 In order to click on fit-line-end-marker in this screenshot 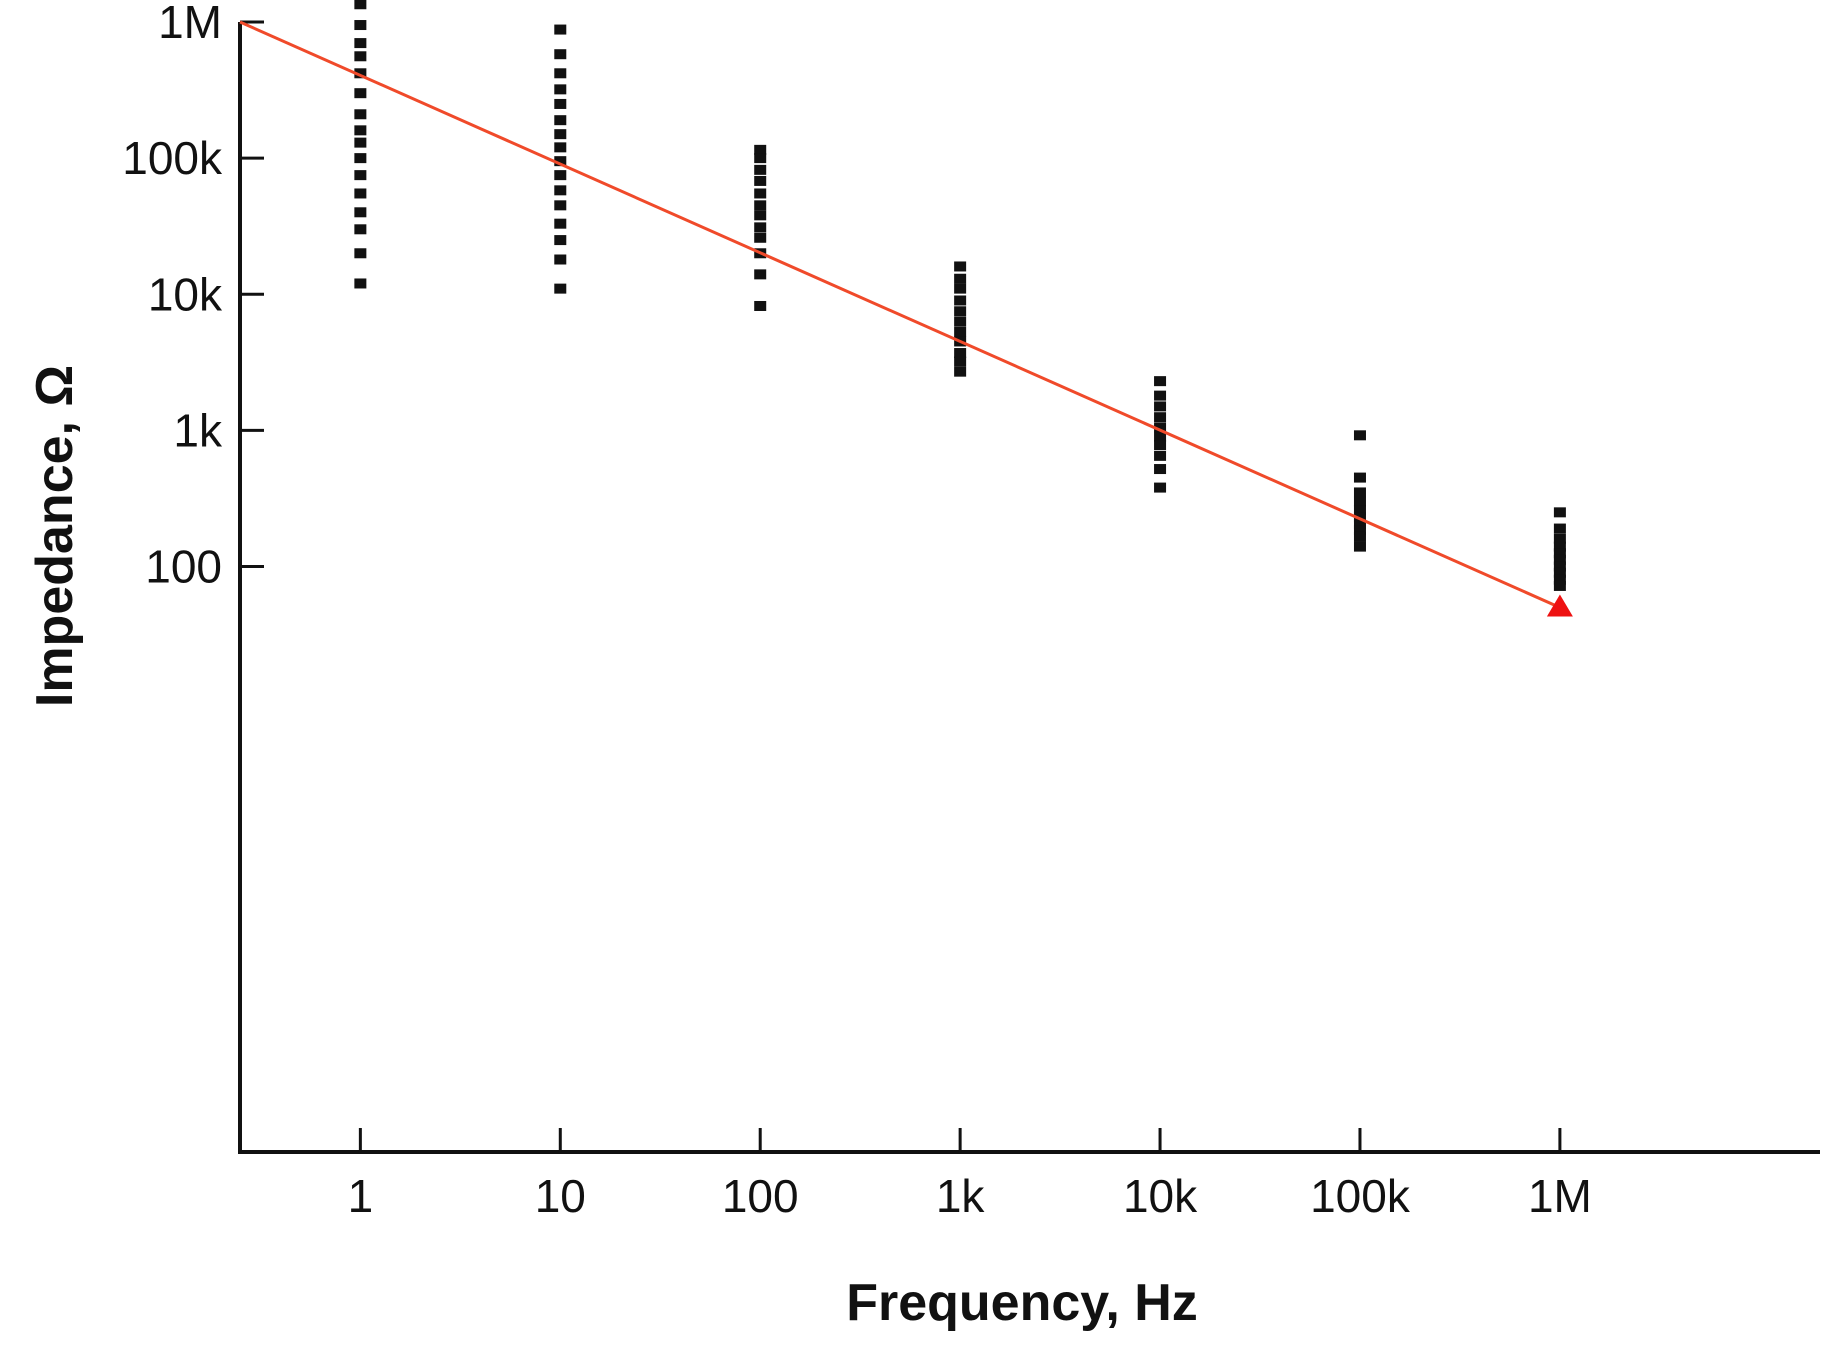, I will do `click(1559, 605)`.